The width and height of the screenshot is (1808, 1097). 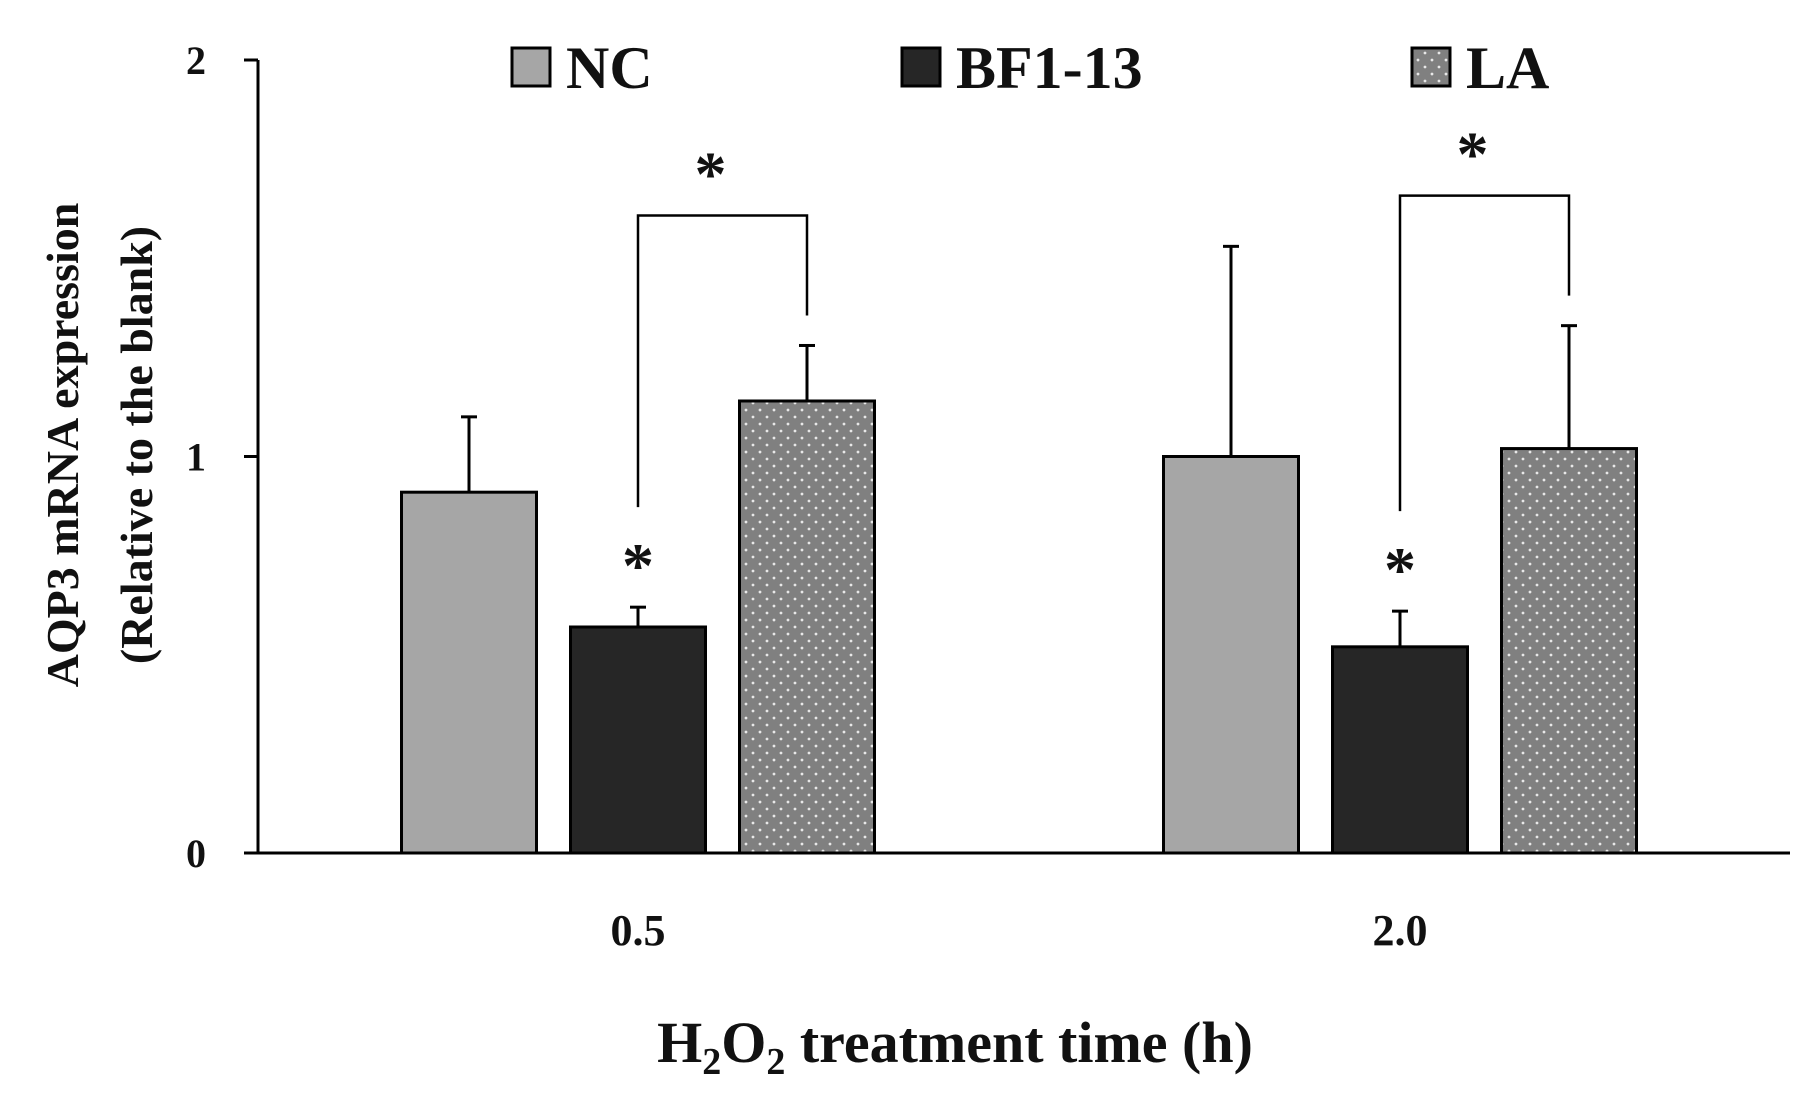 I want to click on legend-swatch-la, so click(x=1431, y=67).